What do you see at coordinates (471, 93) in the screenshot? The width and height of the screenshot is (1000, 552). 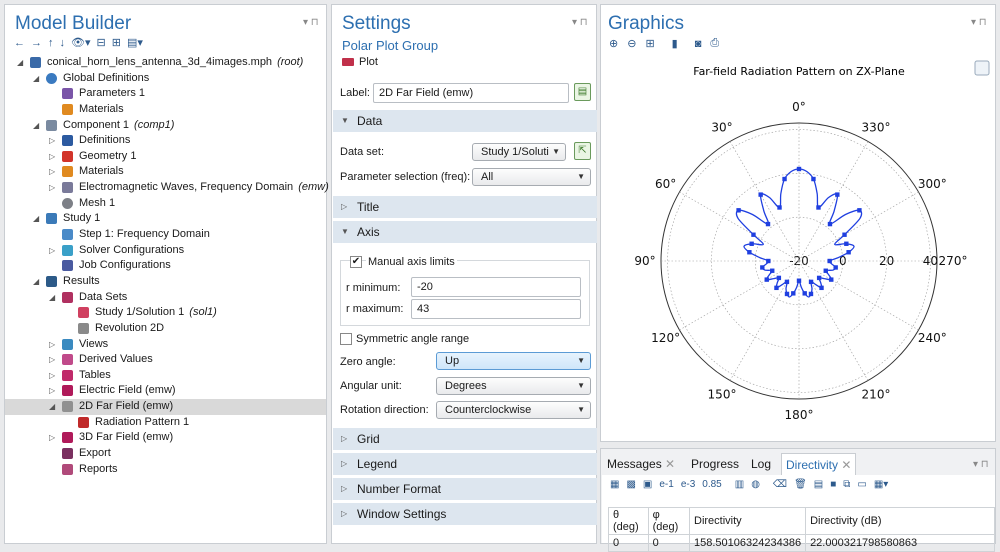 I see `label-input: 2D Far Field (emw)` at bounding box center [471, 93].